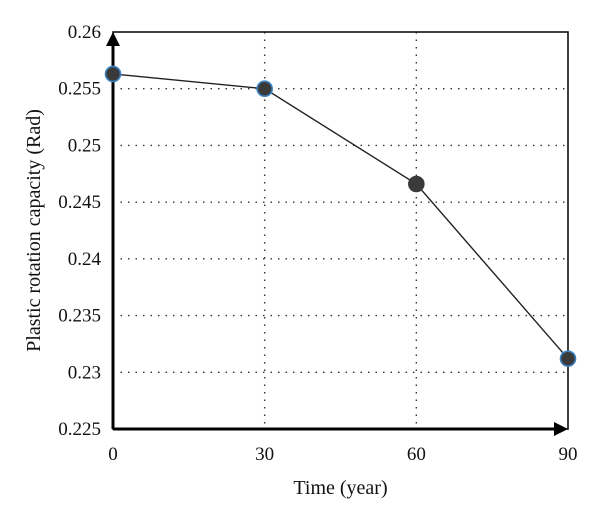 The width and height of the screenshot is (600, 519). Describe the element at coordinates (79, 89) in the screenshot. I see `y-tick-label: 0.255` at that location.